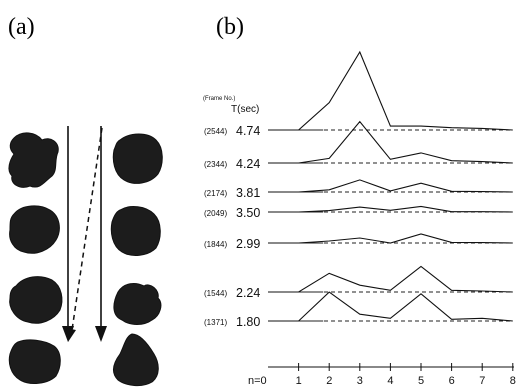  I want to click on frame-number-label: (2049), so click(215, 213).